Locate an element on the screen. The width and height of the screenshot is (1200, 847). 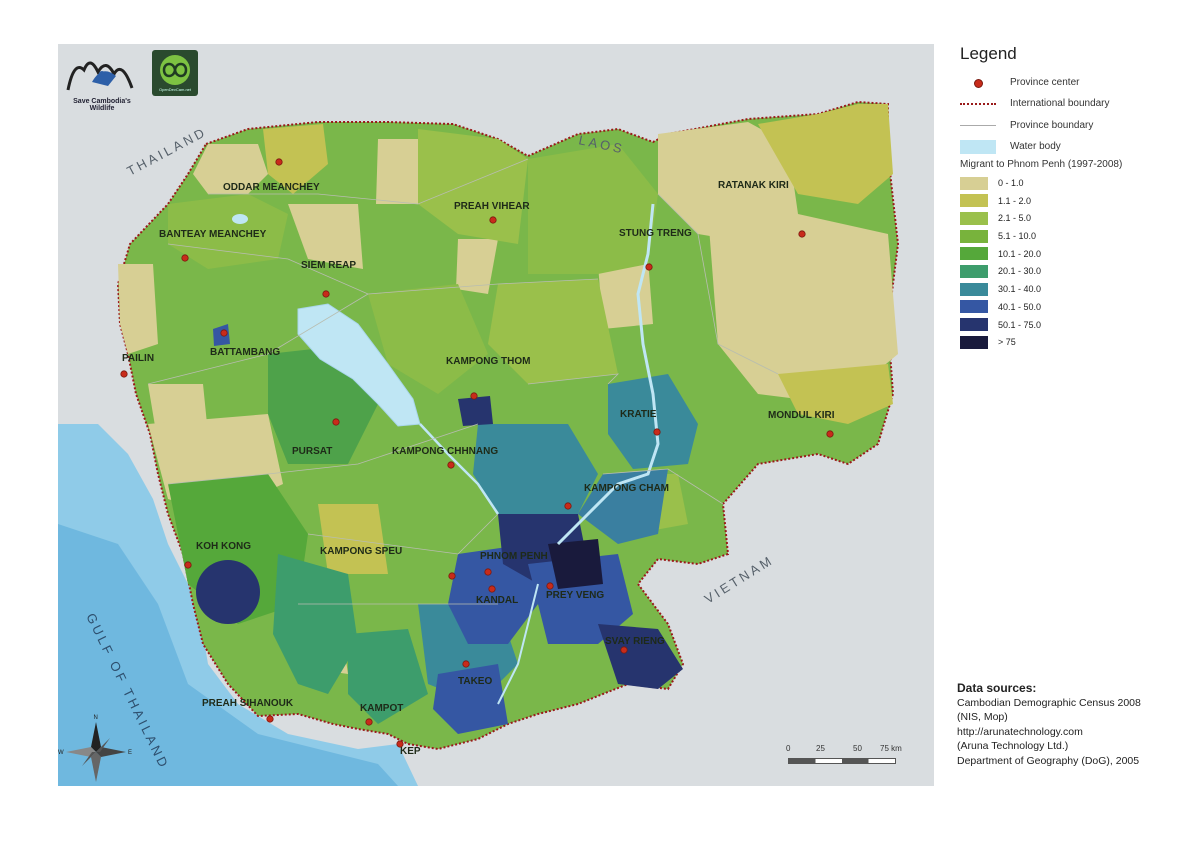
region-pailin-north is located at coordinates (138, 309).